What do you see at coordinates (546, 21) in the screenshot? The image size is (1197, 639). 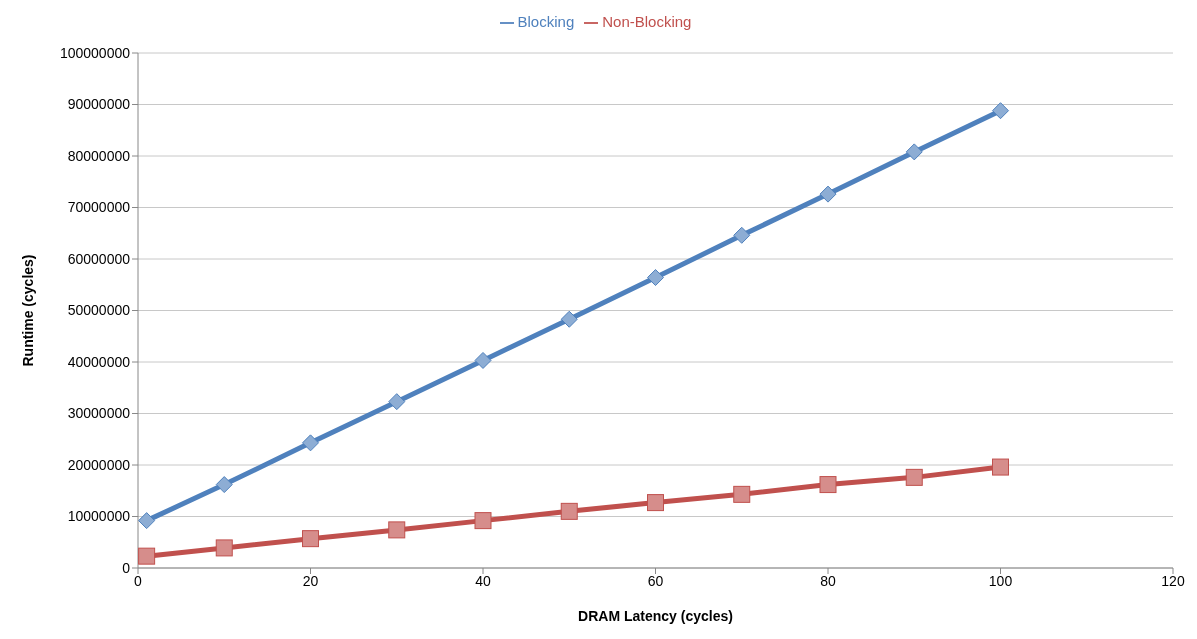 I see `legend-label: Blocking` at bounding box center [546, 21].